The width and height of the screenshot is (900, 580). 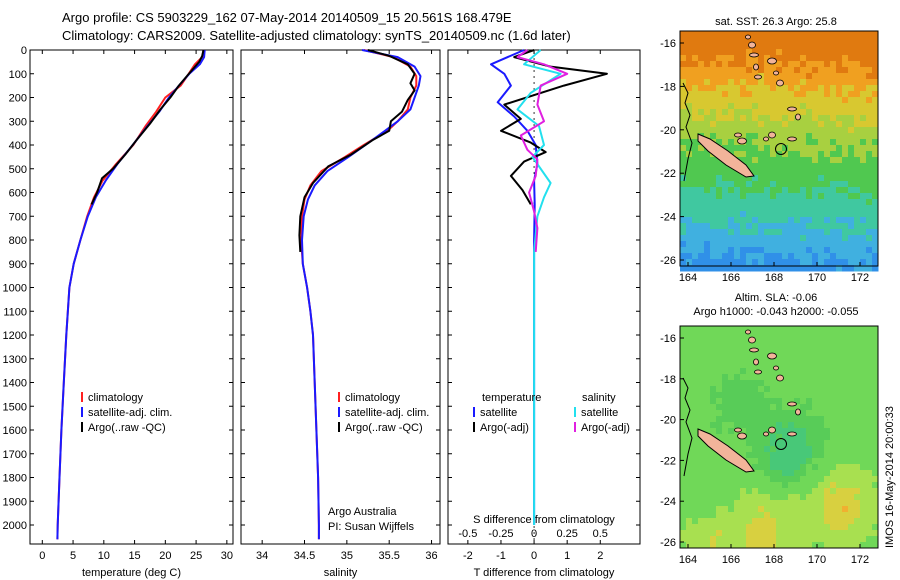 I want to click on legend-label: satellite-adj. clim., so click(x=130, y=413).